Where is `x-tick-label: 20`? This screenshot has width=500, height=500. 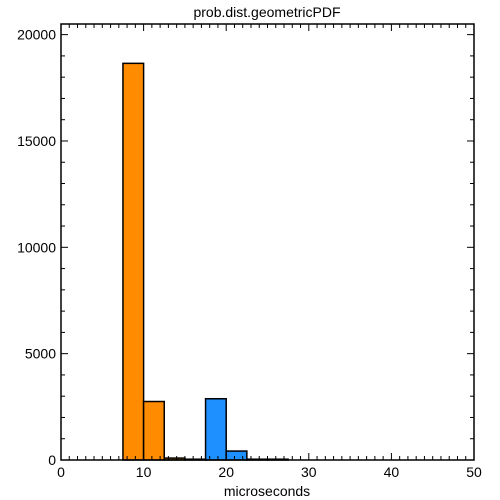
x-tick-label: 20 is located at coordinates (226, 472).